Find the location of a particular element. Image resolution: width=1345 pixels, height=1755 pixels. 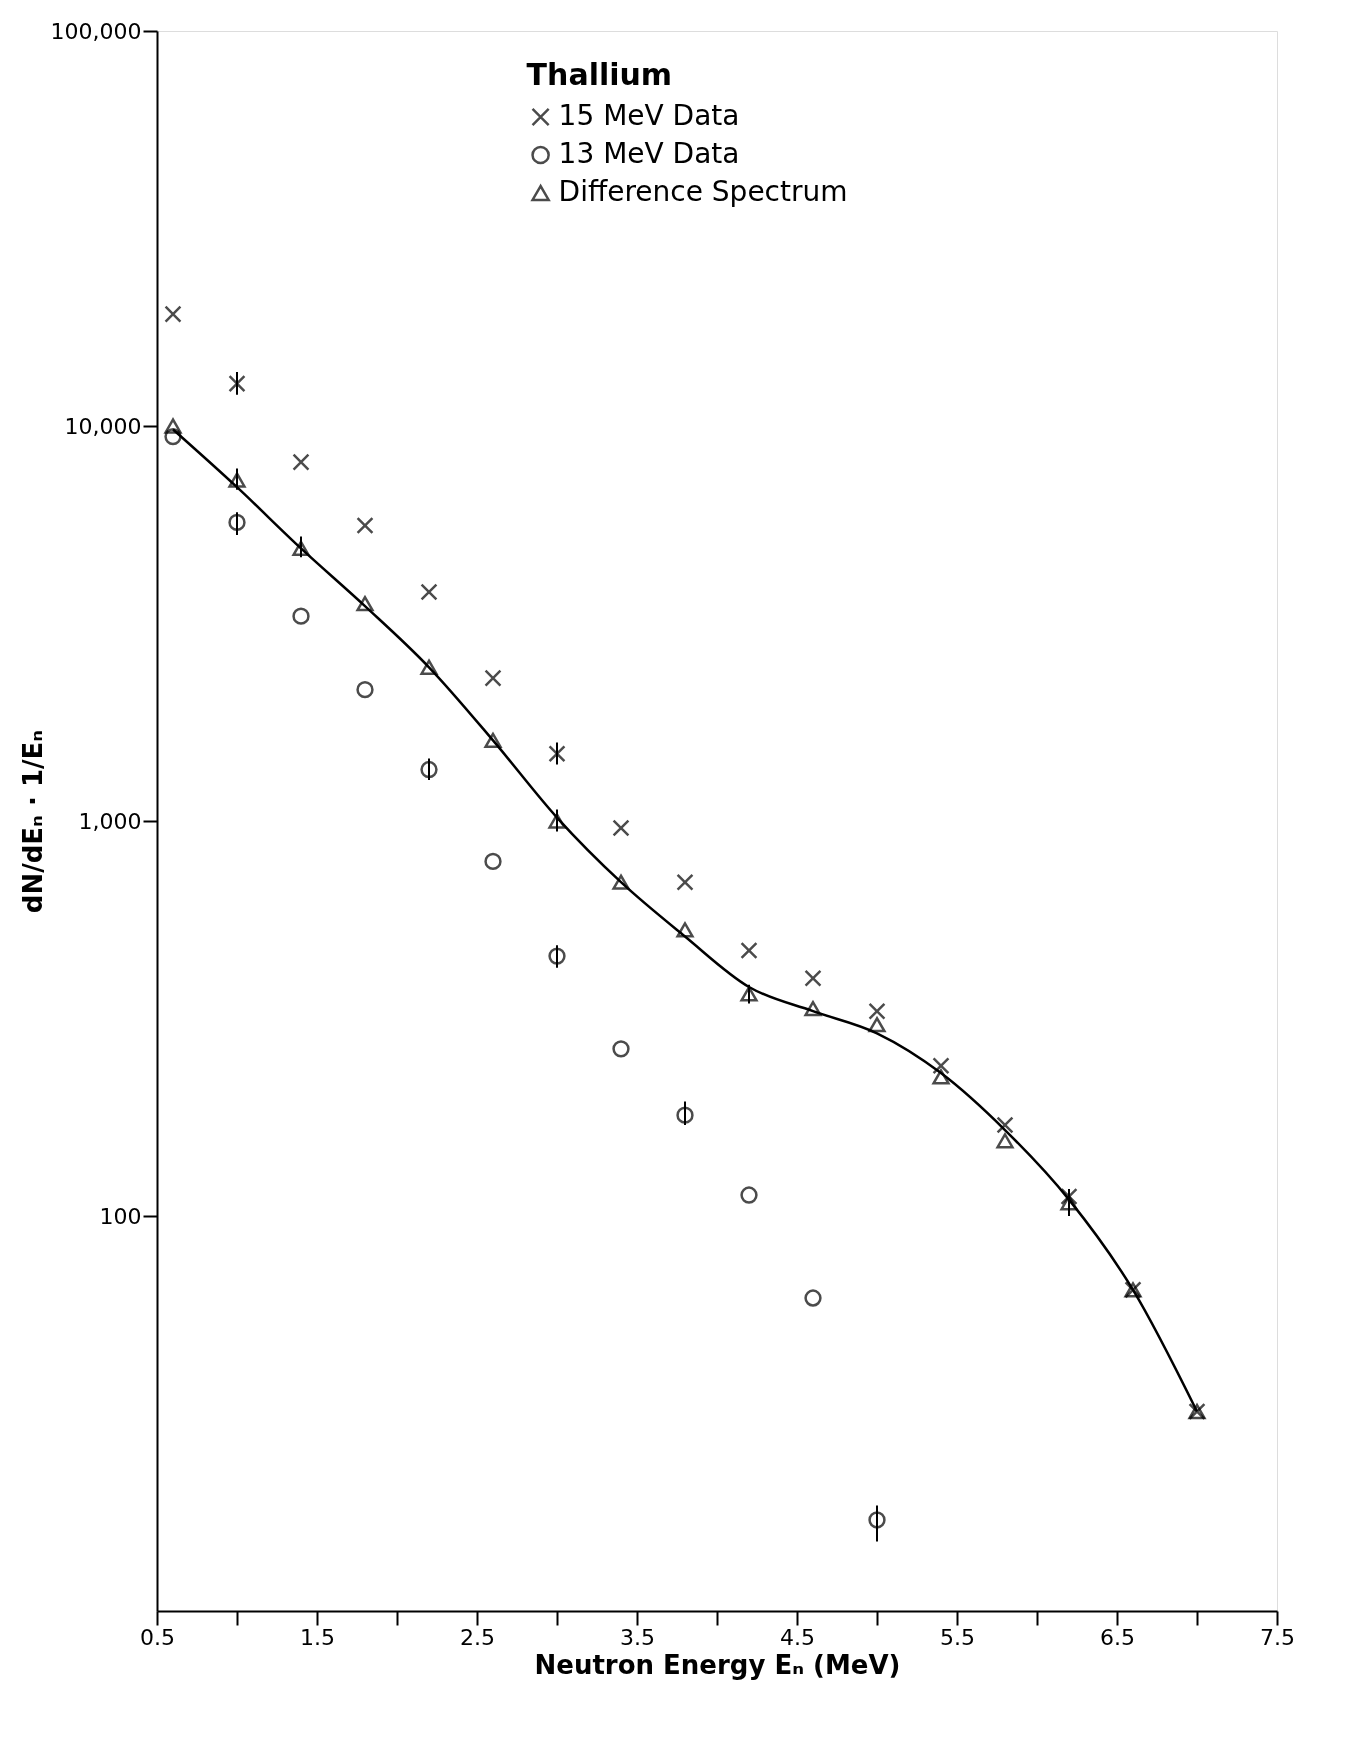

x-tick-label: 0.5 is located at coordinates (157, 1637).